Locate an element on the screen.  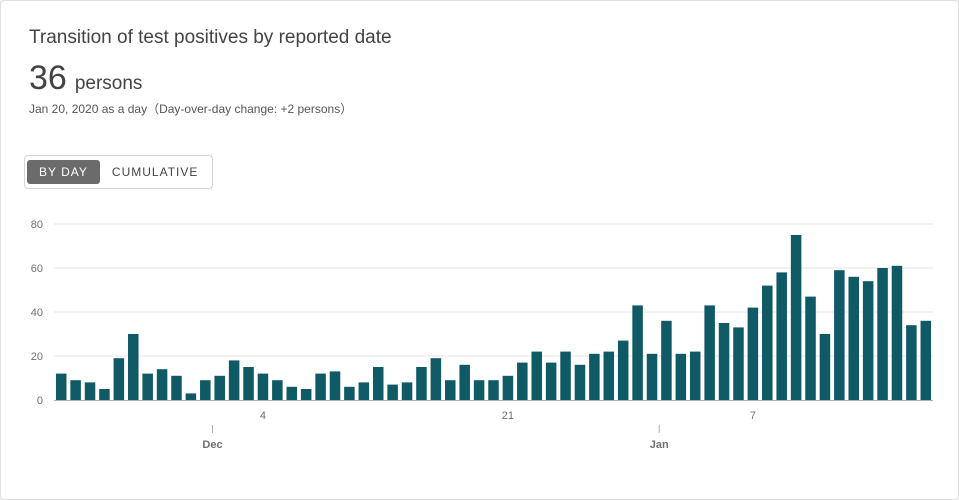
month-label: Dec is located at coordinates (212, 445).